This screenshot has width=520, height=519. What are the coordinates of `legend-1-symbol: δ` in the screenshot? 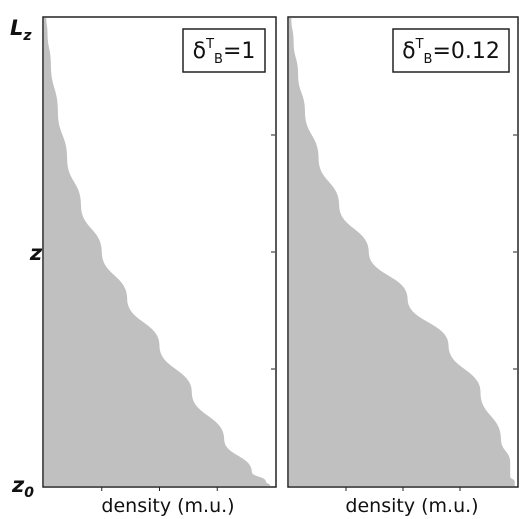 It's located at (199, 51).